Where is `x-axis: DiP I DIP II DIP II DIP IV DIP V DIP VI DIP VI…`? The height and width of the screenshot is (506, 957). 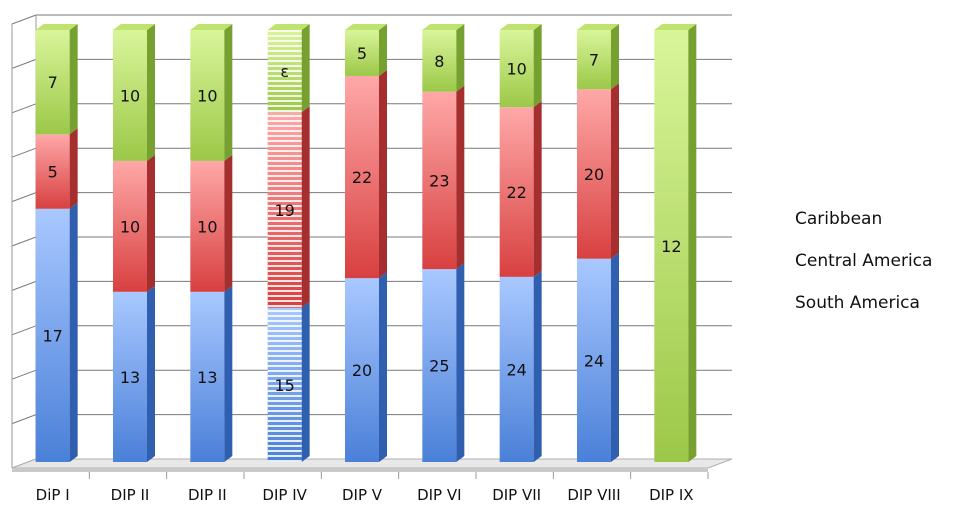 x-axis: DiP I DIP II DIP II DIP IV DIP V DIP VI DIP VI… is located at coordinates (372, 488).